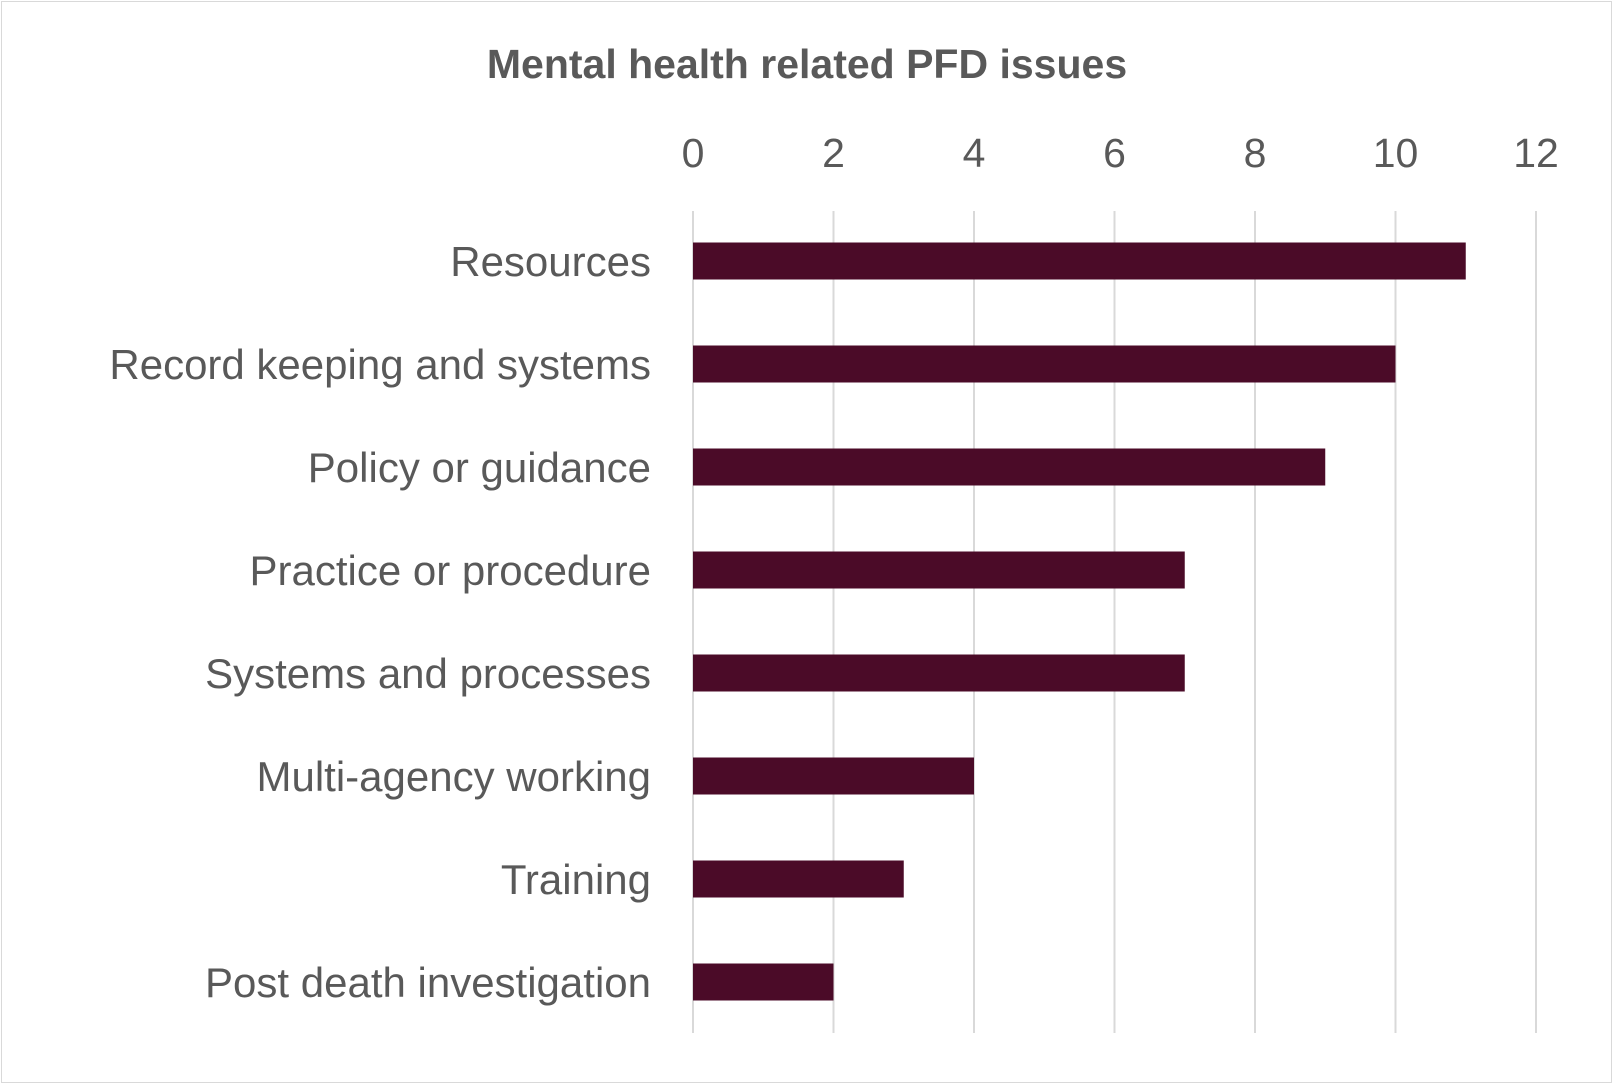  Describe the element at coordinates (974, 153) in the screenshot. I see `x-tick-label: 4` at that location.